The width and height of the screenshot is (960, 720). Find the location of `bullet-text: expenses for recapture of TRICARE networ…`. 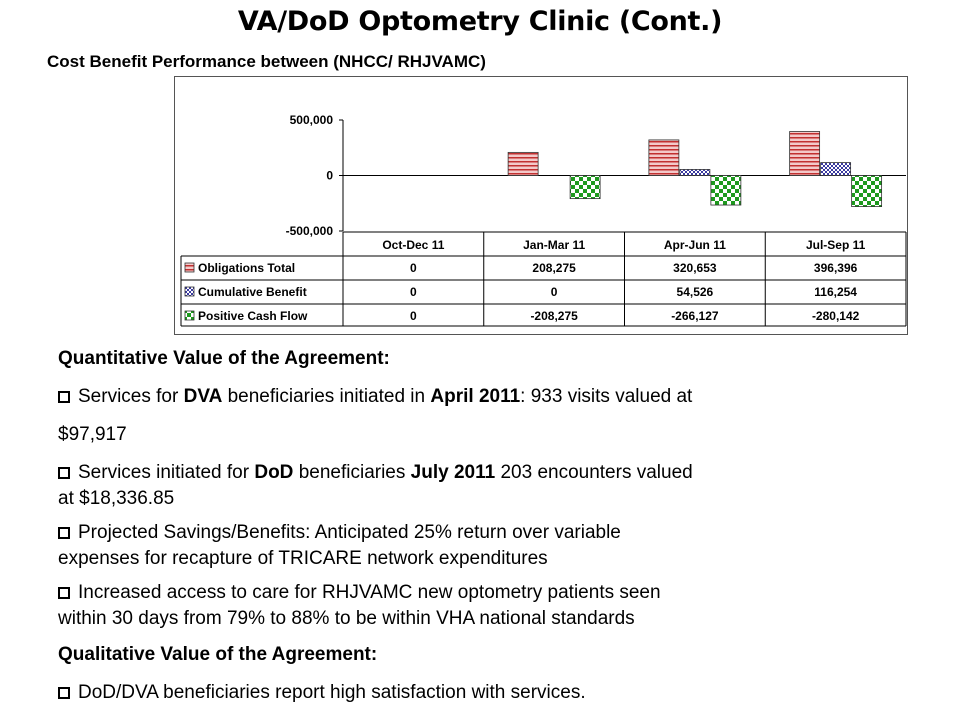

bullet-text: expenses for recapture of TRICARE networ… is located at coordinates (303, 558).